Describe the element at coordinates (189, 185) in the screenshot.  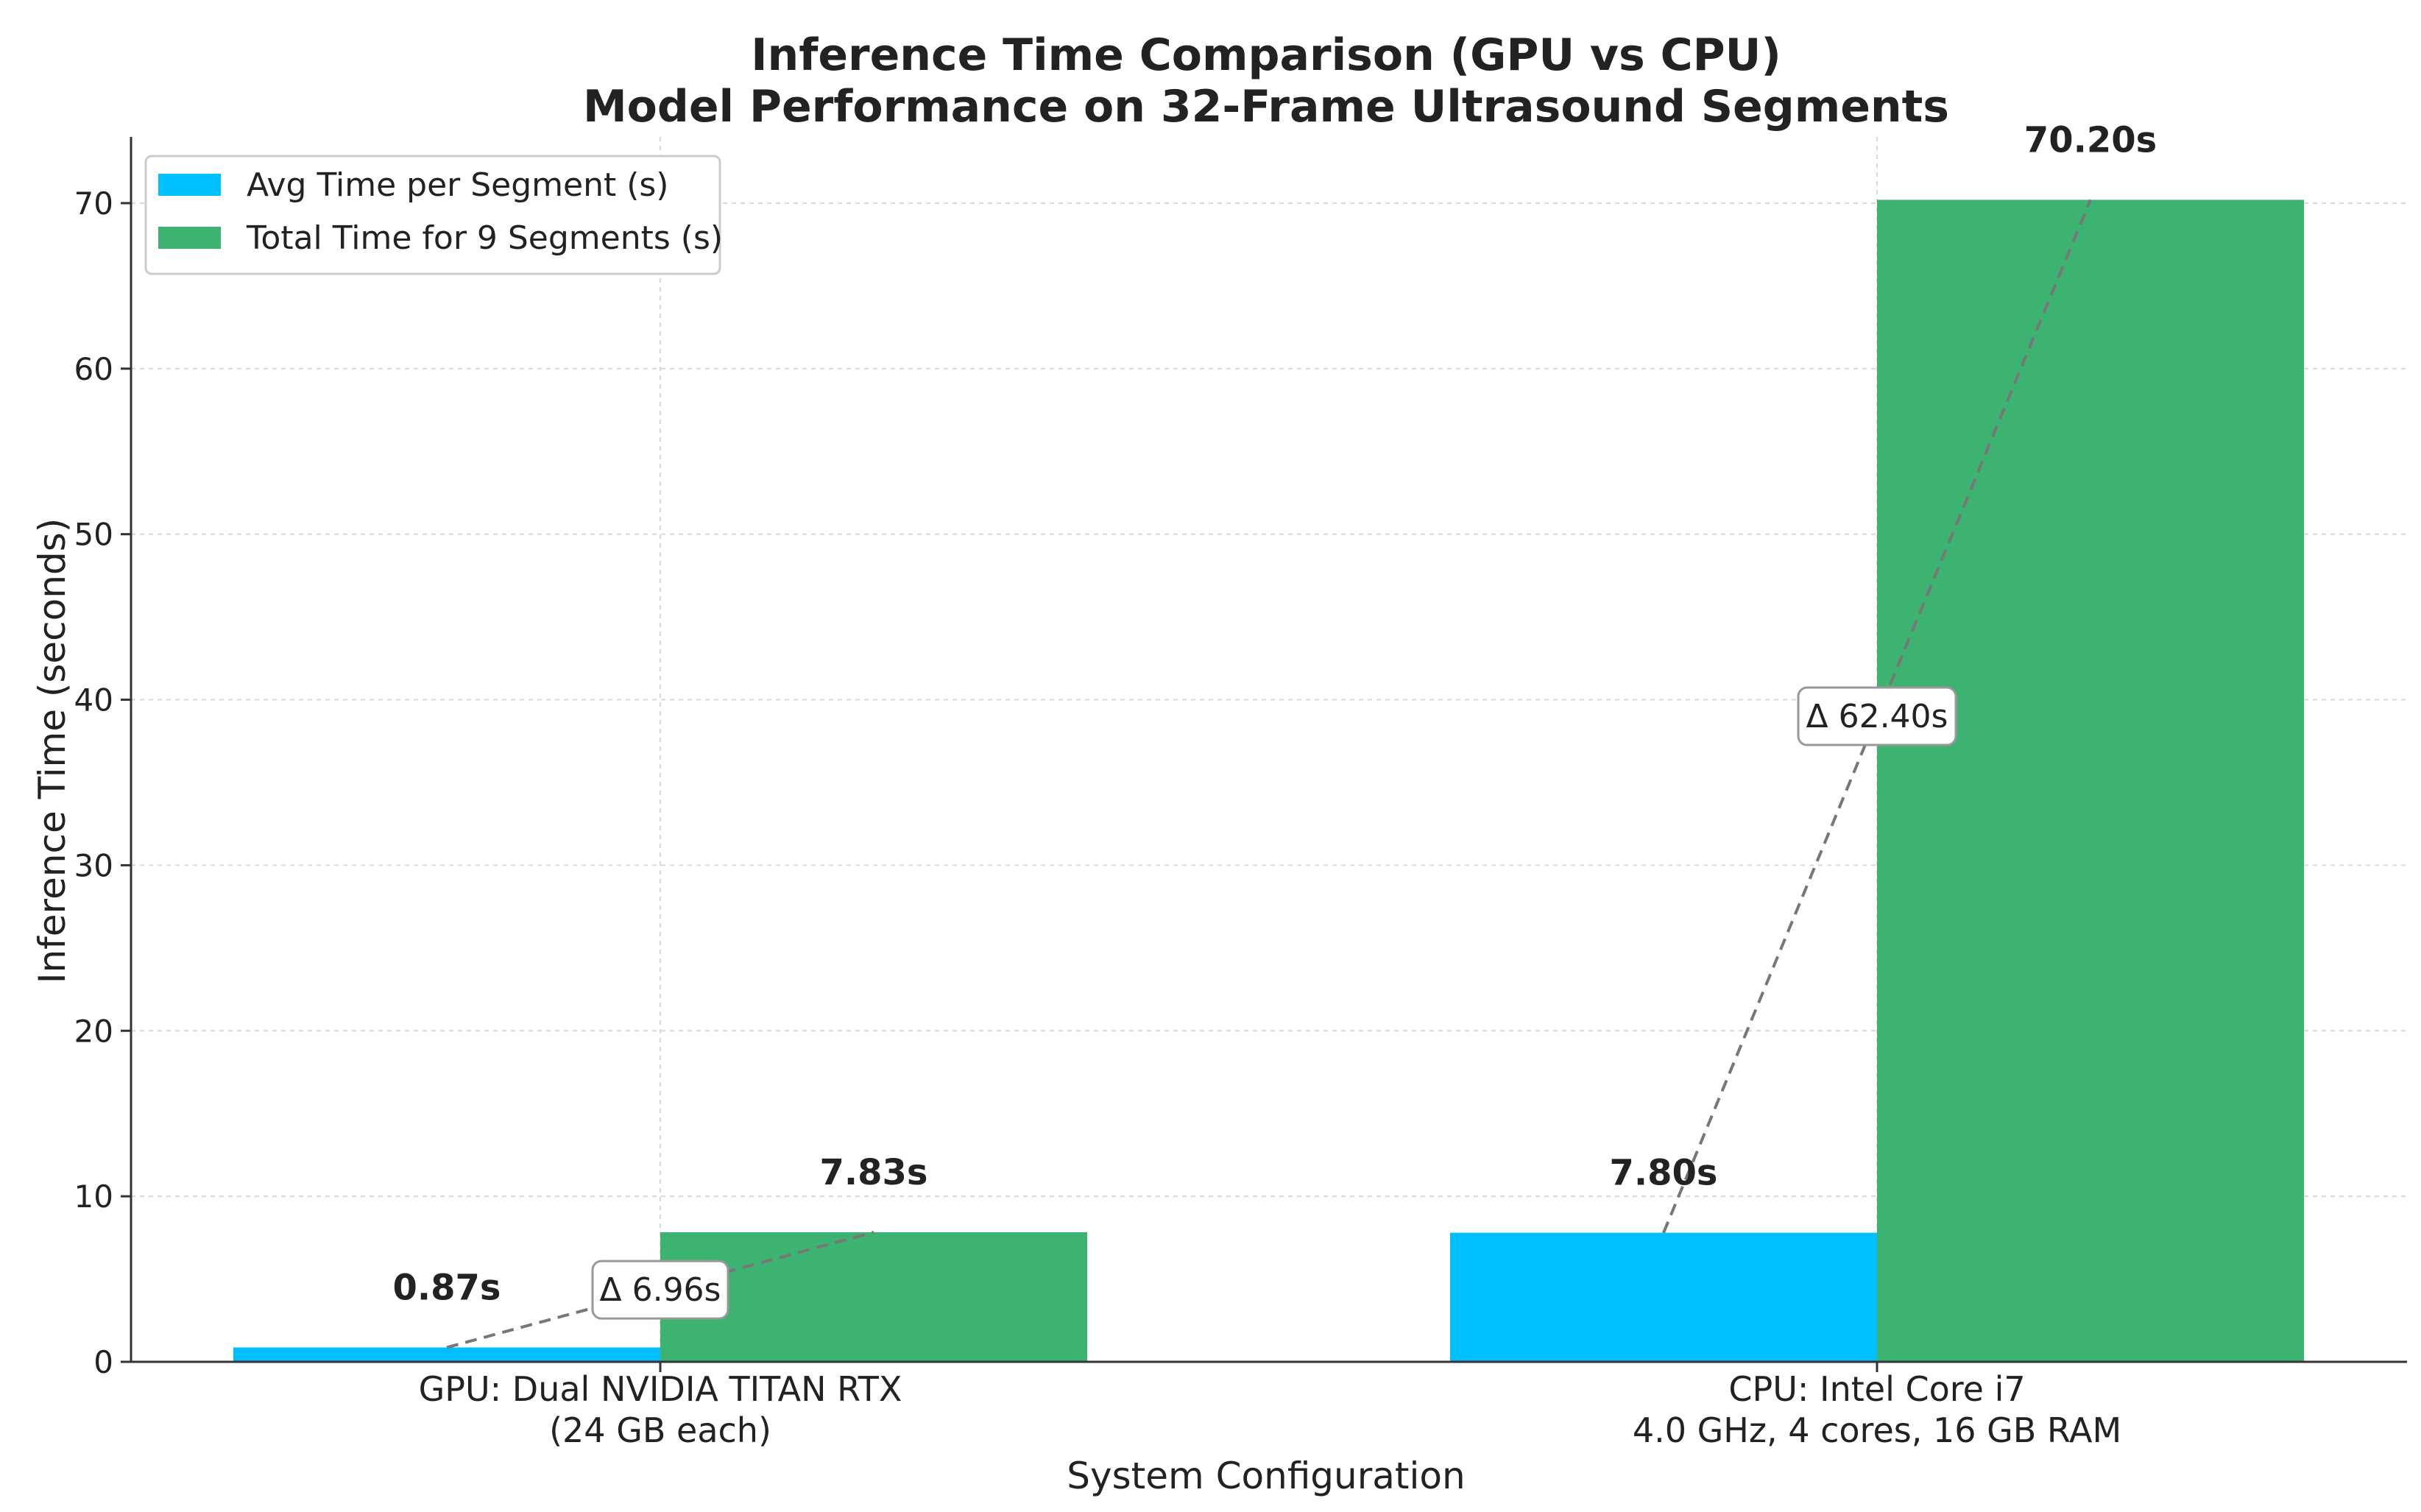
I see `legend-swatch-avg` at that location.